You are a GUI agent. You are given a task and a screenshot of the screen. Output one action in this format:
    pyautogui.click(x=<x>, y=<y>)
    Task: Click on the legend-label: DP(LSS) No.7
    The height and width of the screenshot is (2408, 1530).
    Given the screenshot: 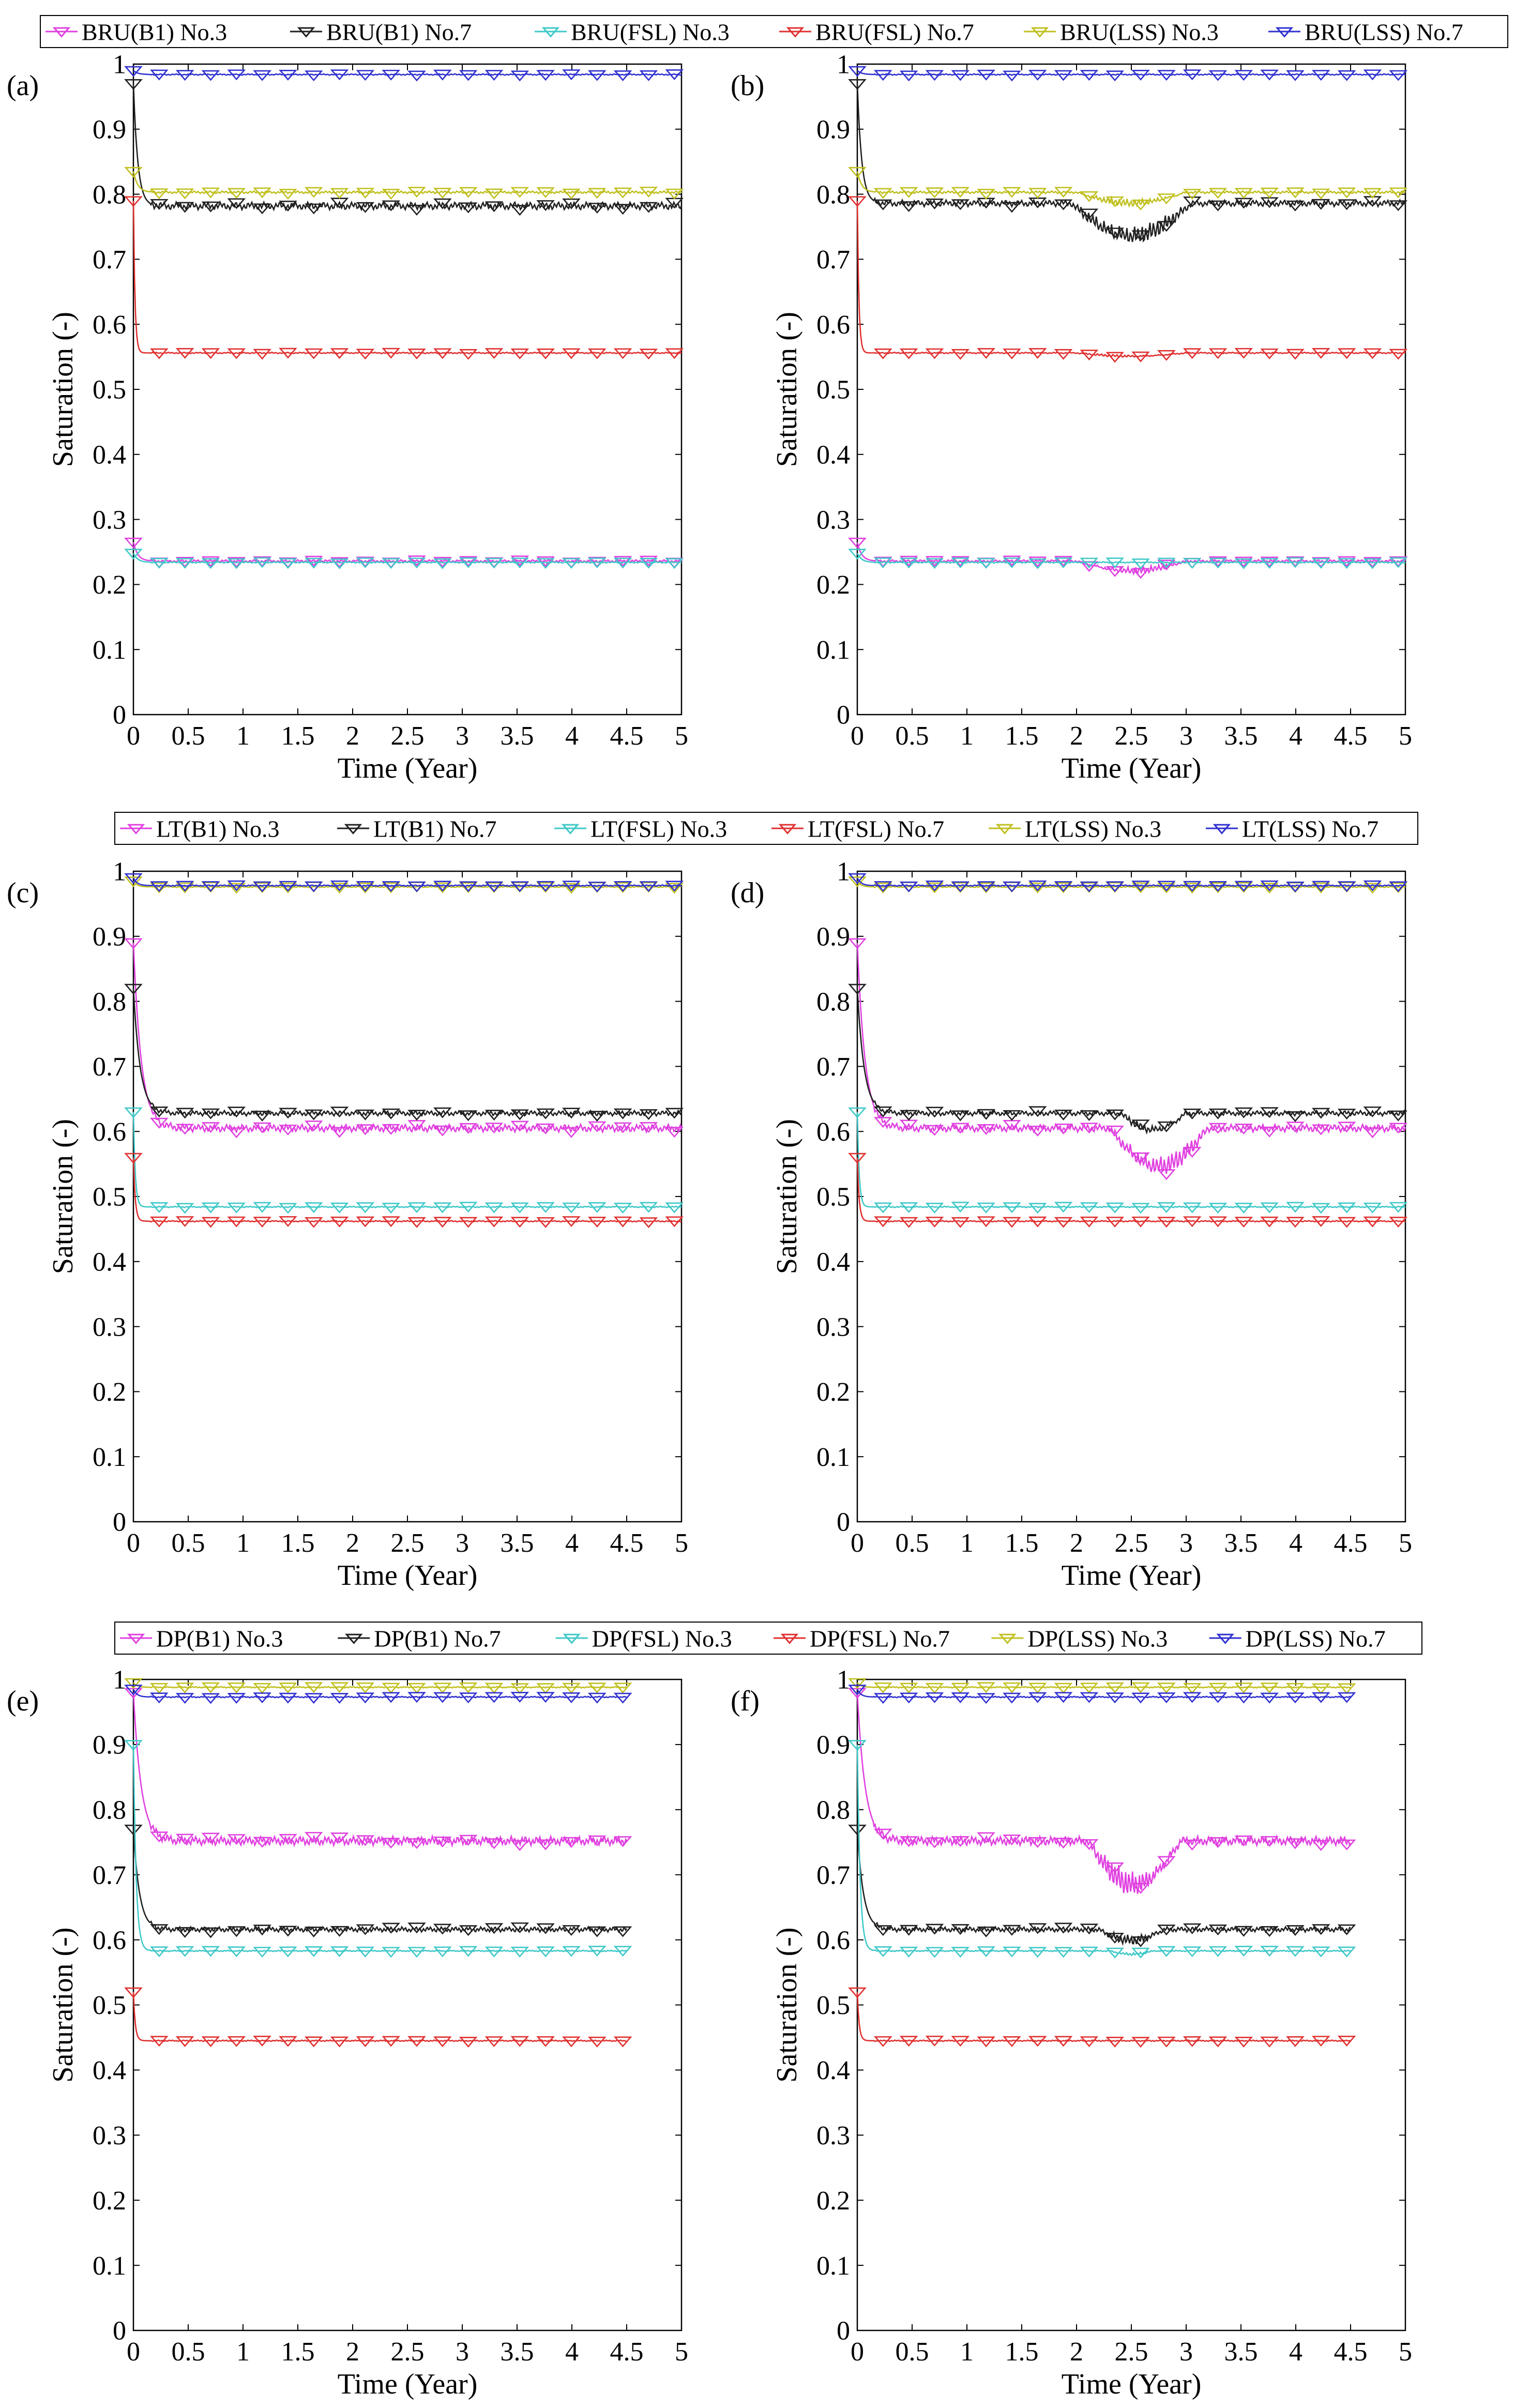 What is the action you would take?
    pyautogui.click(x=1316, y=1639)
    